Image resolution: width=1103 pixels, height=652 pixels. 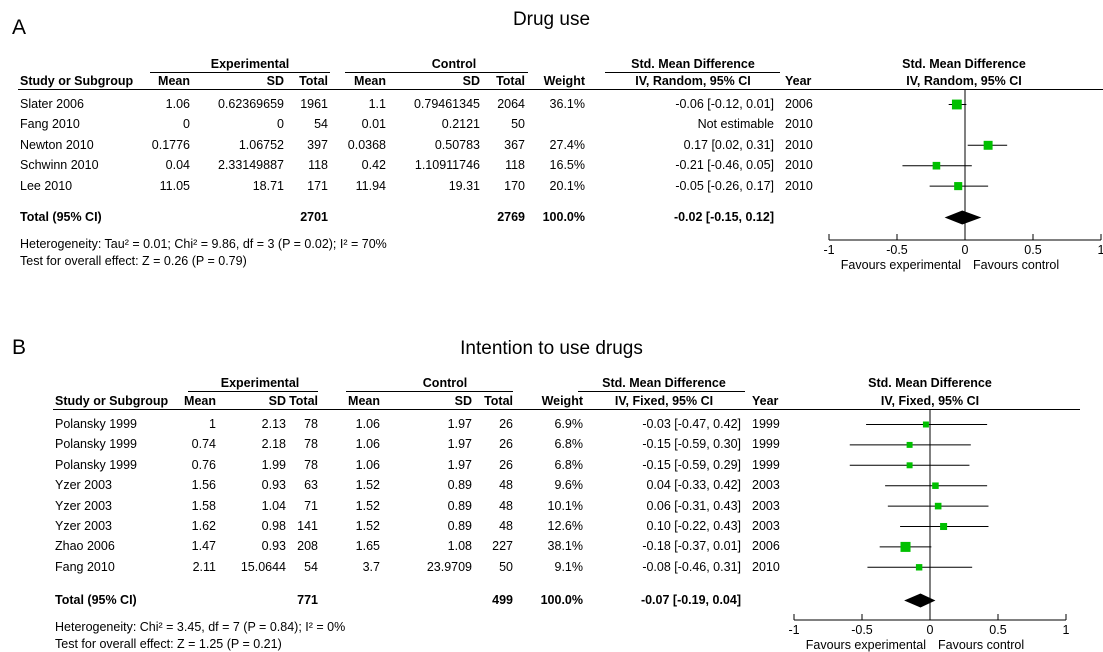 What do you see at coordinates (502, 546) in the screenshot?
I see `ctl-total-cell: 227` at bounding box center [502, 546].